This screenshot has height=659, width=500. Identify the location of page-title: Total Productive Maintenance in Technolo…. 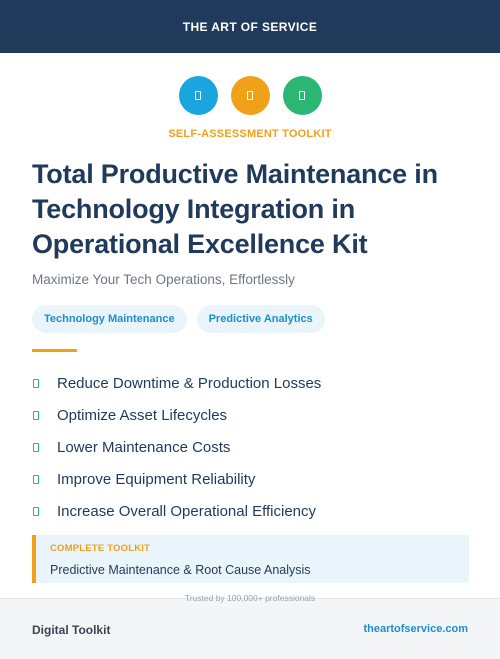
(235, 209).